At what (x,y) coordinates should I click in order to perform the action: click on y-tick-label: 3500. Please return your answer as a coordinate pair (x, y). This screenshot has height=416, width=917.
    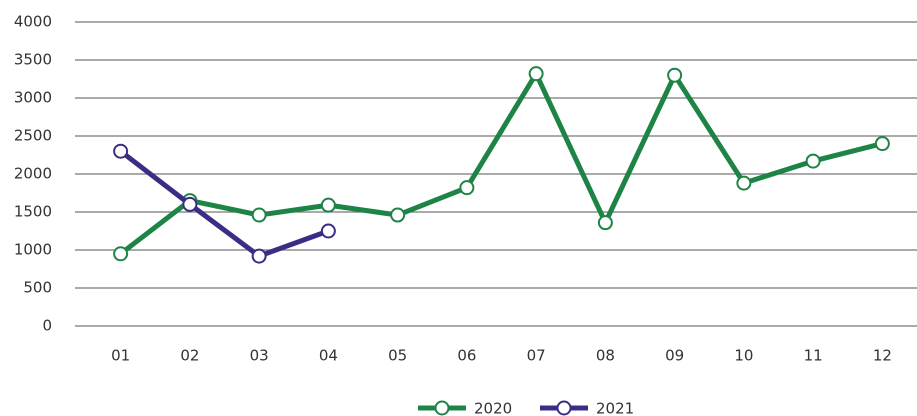
    Looking at the image, I should click on (33, 60).